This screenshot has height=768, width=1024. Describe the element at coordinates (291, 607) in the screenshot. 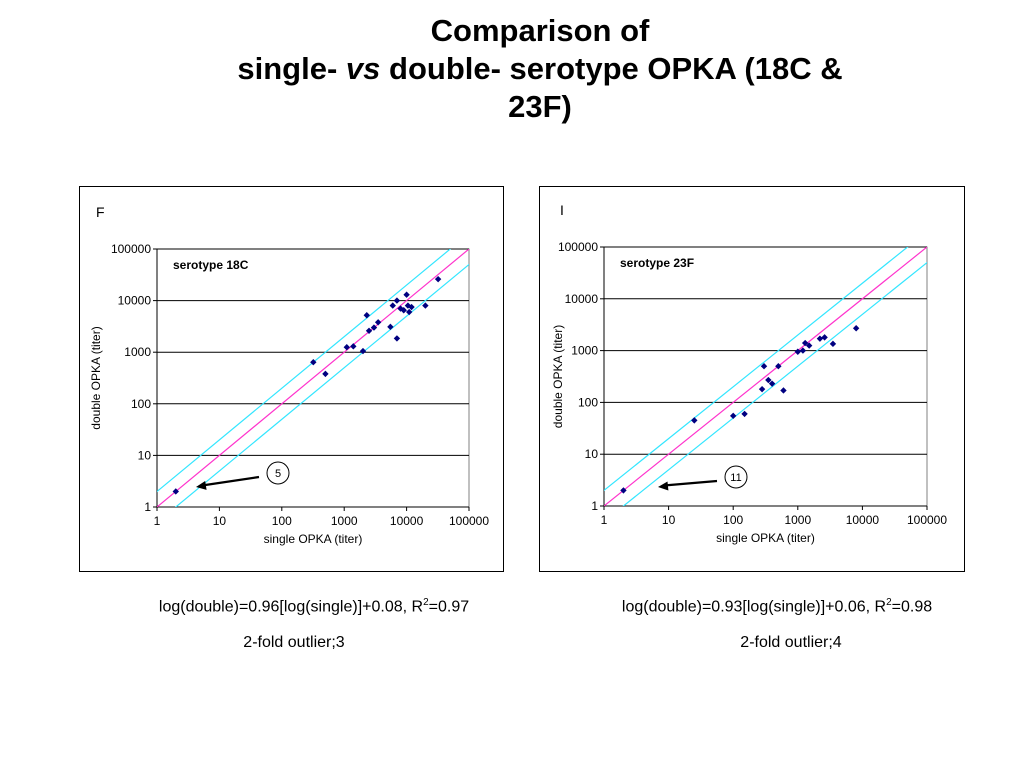

I see `equation-prefix: log(double)=0.96[log(single)]+0.08, R` at that location.